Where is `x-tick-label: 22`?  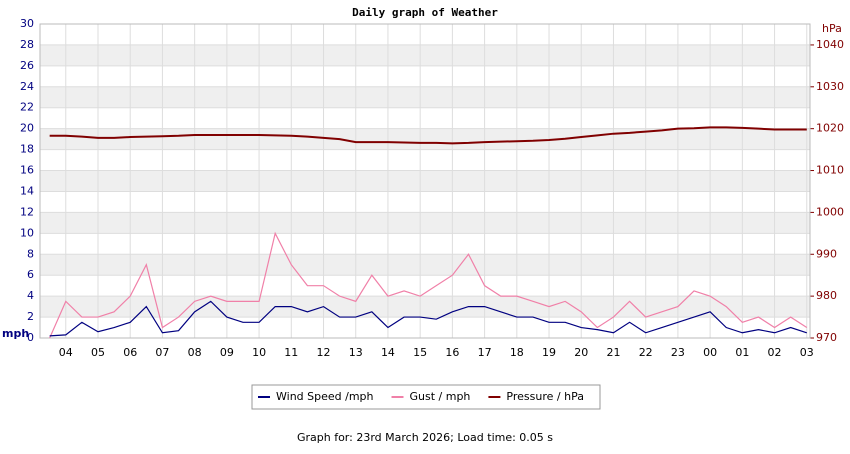
x-tick-label: 22 is located at coordinates (646, 352).